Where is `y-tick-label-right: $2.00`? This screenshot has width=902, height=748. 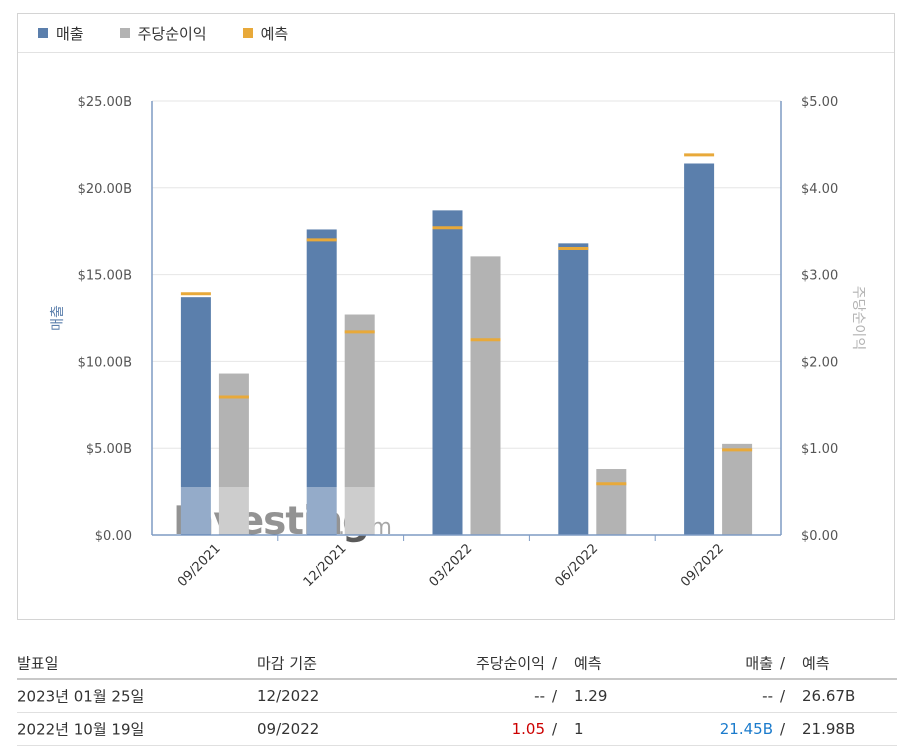
y-tick-label-right: $2.00 is located at coordinates (819, 362).